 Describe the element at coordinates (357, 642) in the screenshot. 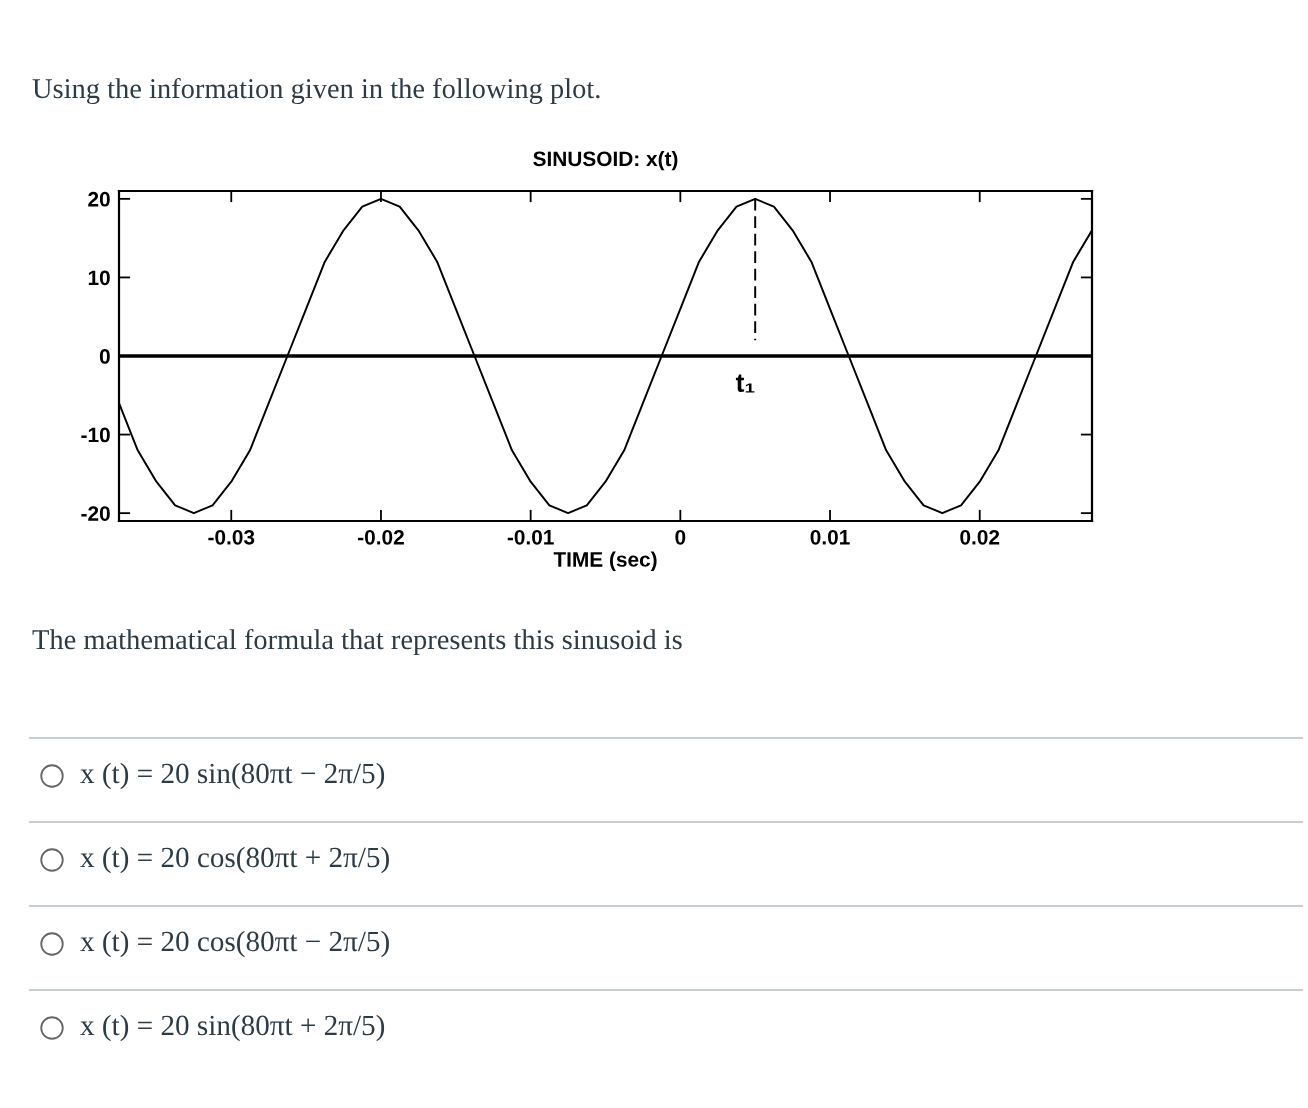

I see `text: The mathematical formula that represents this sinusoid is` at that location.